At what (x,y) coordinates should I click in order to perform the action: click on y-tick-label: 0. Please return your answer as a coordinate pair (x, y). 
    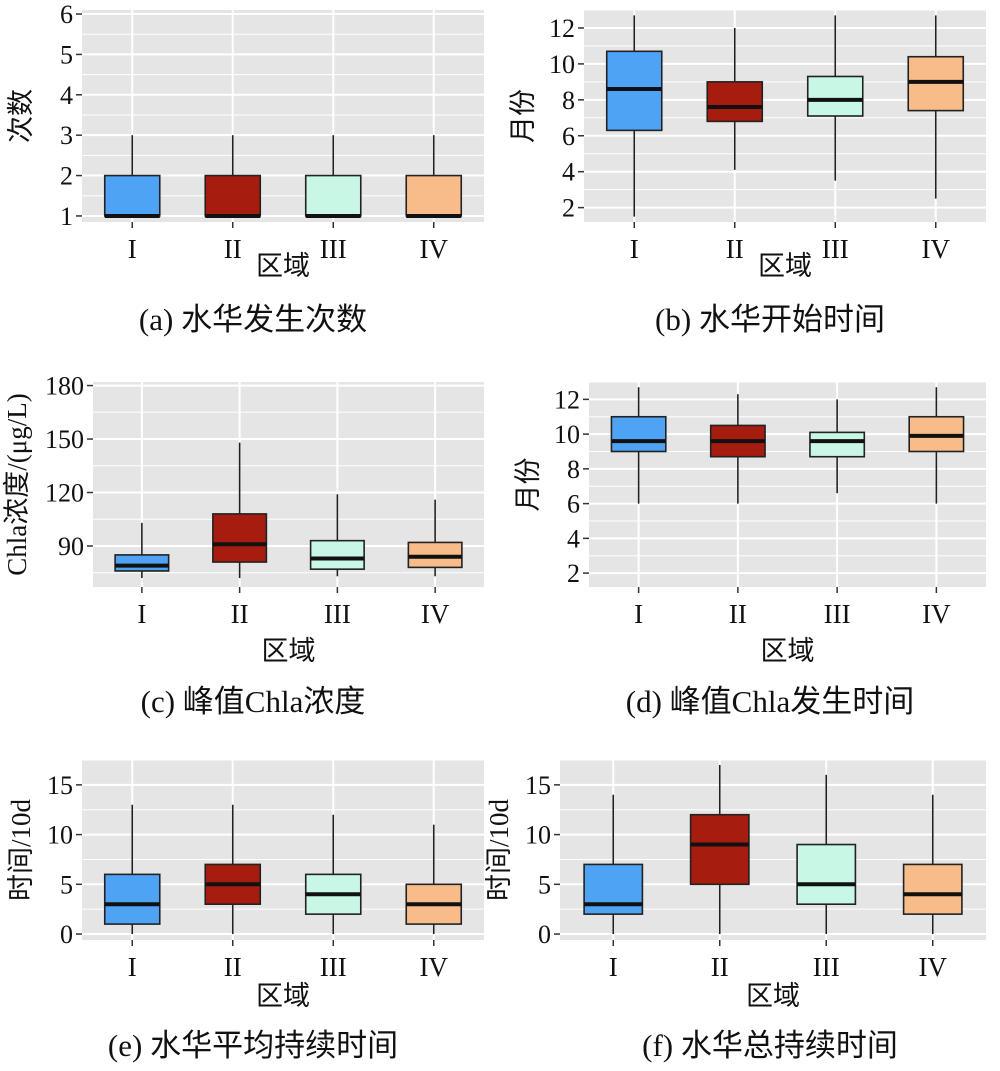
    Looking at the image, I should click on (544, 934).